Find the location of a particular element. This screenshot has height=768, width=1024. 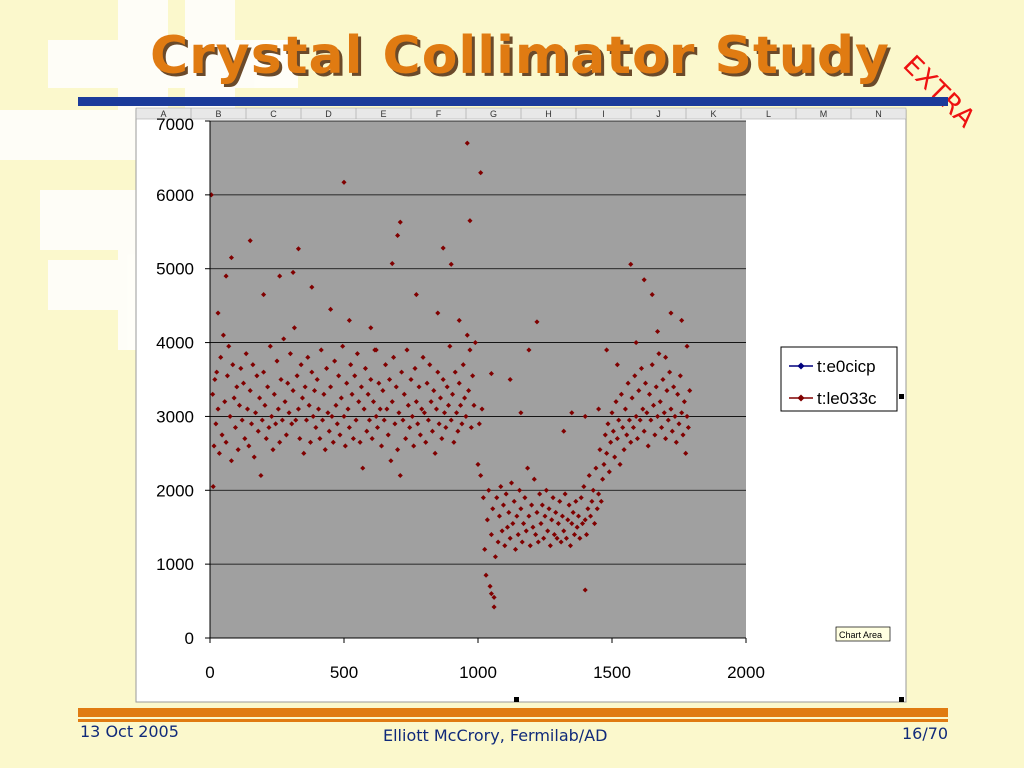

y-tick-label-0: 0 is located at coordinates (189, 638).